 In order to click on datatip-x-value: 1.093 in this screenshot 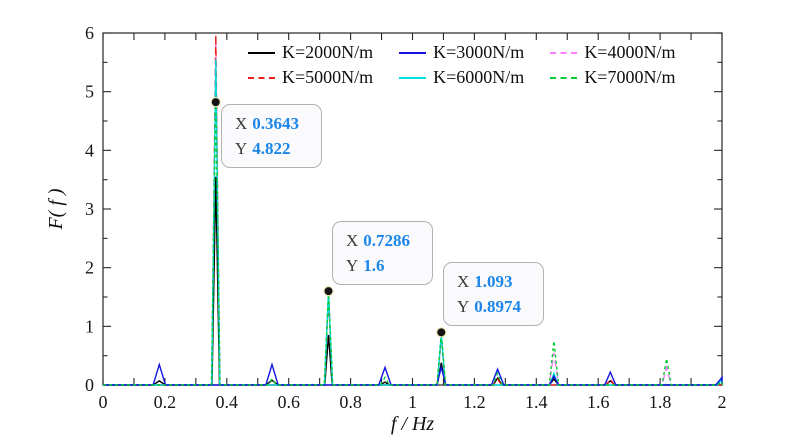, I will do `click(493, 281)`.